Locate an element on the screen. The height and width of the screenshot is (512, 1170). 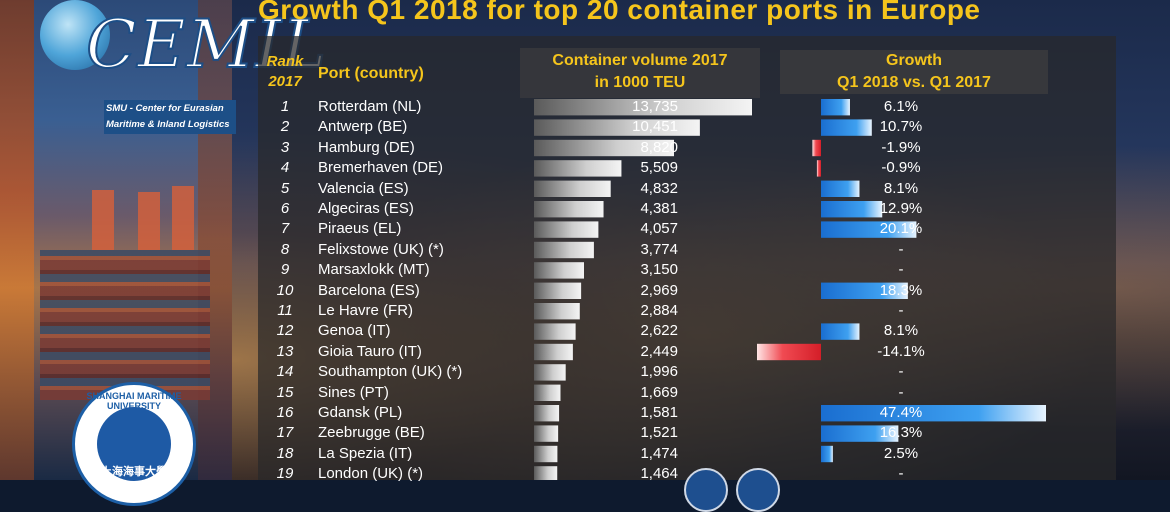
growth-column-header: Growth Q1 2018 vs. Q1 2017 is located at coordinates (914, 72).